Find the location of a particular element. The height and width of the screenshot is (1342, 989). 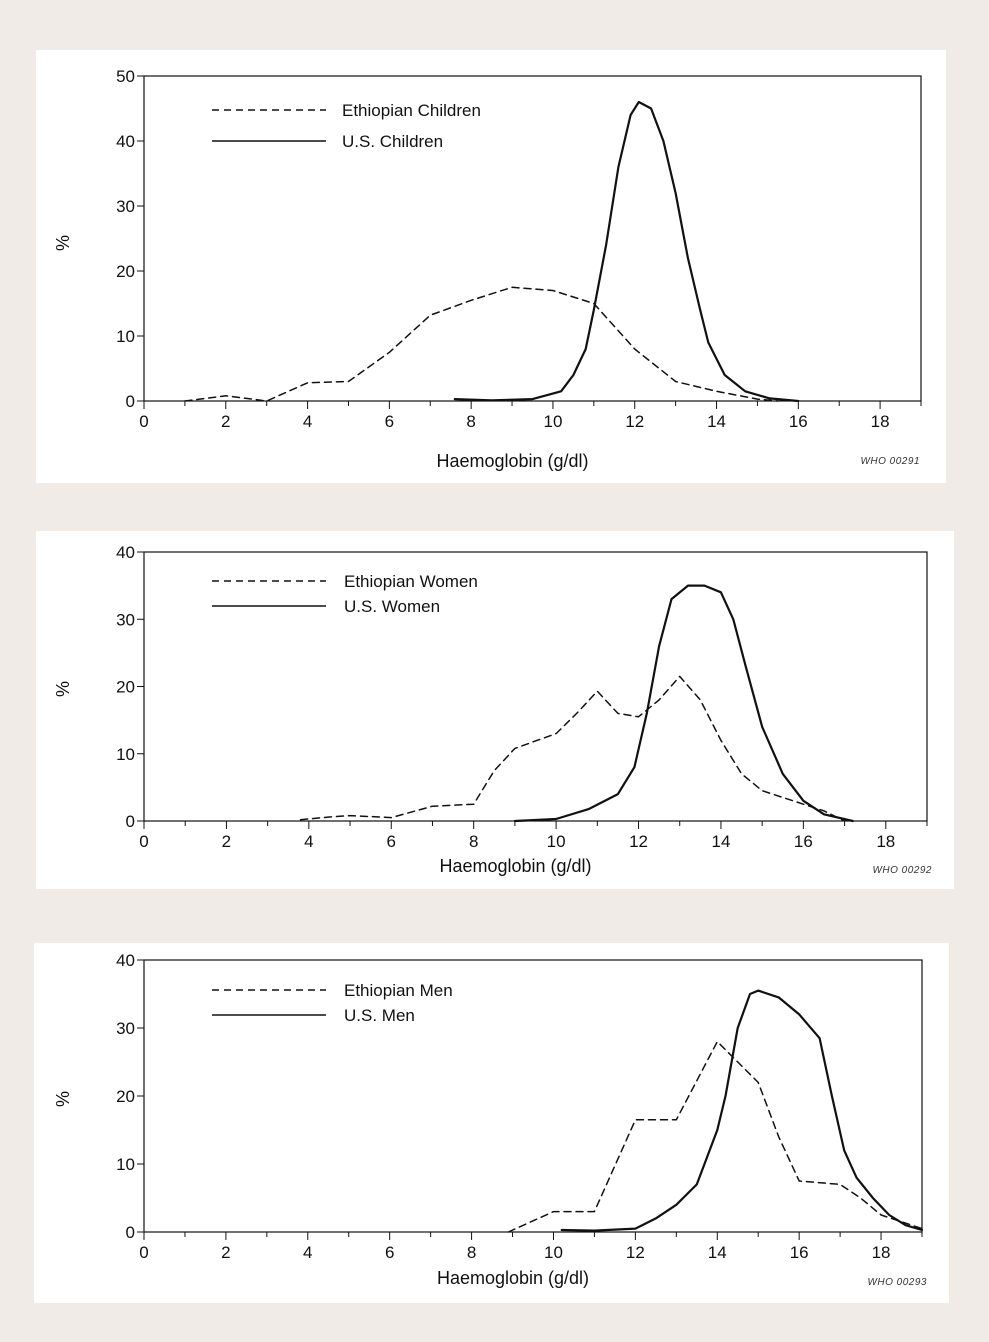

figure-code: WHO 00293 is located at coordinates (897, 1282).